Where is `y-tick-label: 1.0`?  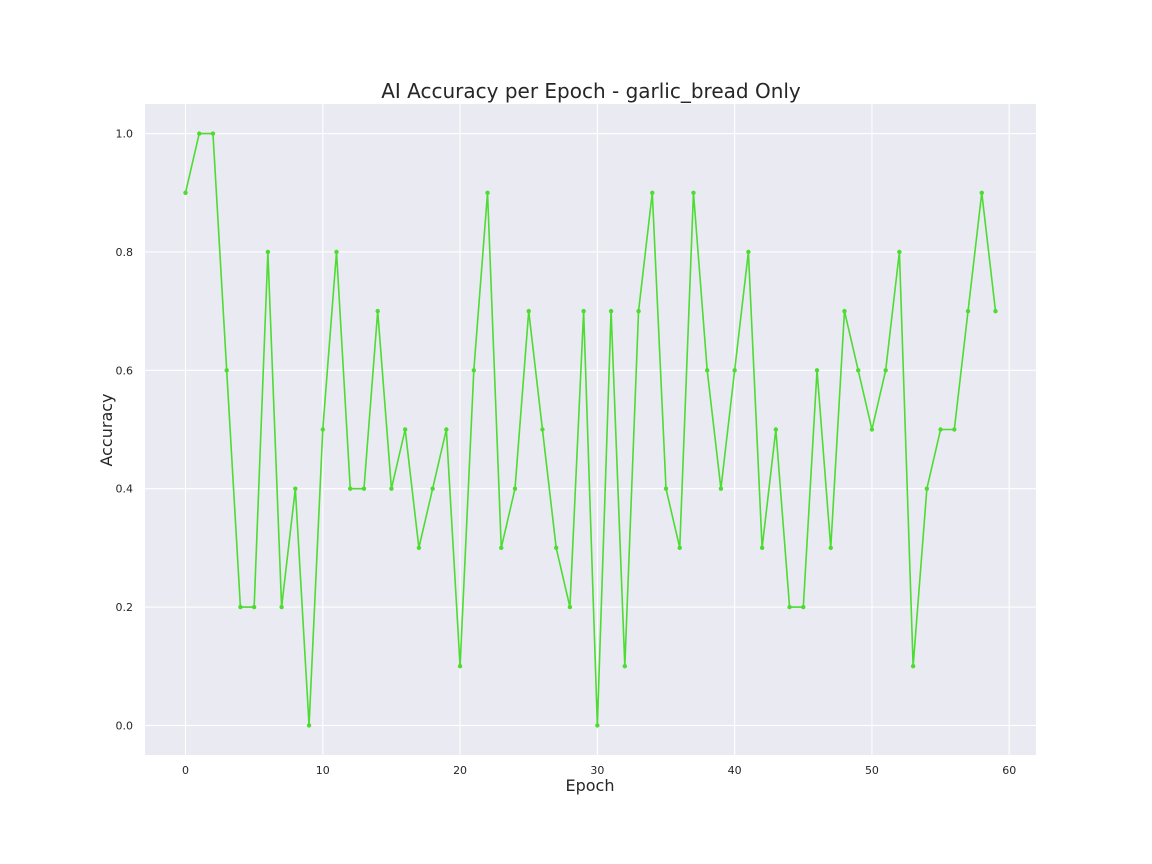
y-tick-label: 1.0 is located at coordinates (125, 134).